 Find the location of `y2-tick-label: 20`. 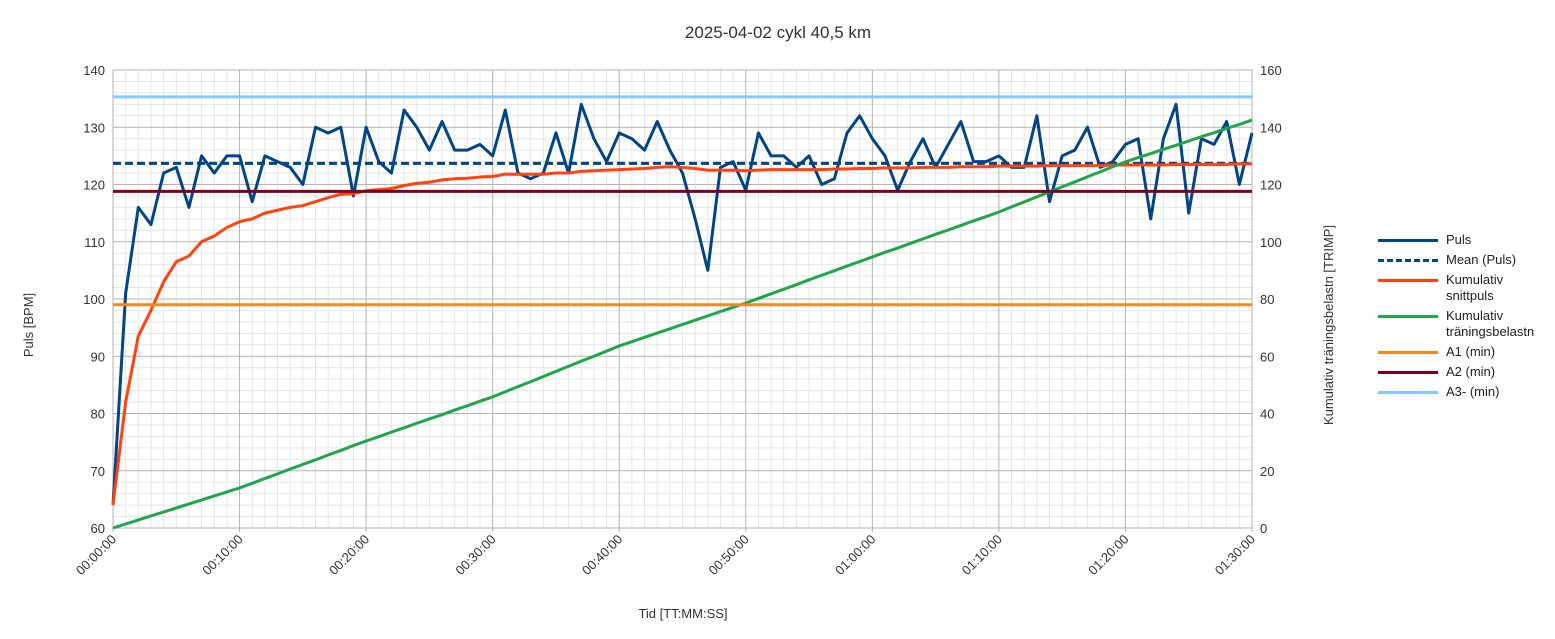

y2-tick-label: 20 is located at coordinates (1267, 471).